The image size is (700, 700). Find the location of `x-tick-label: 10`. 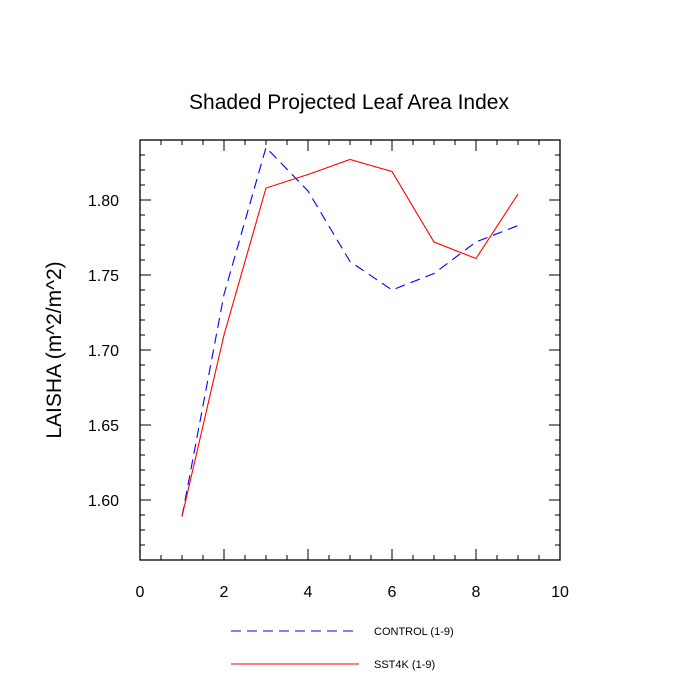

x-tick-label: 10 is located at coordinates (560, 592).